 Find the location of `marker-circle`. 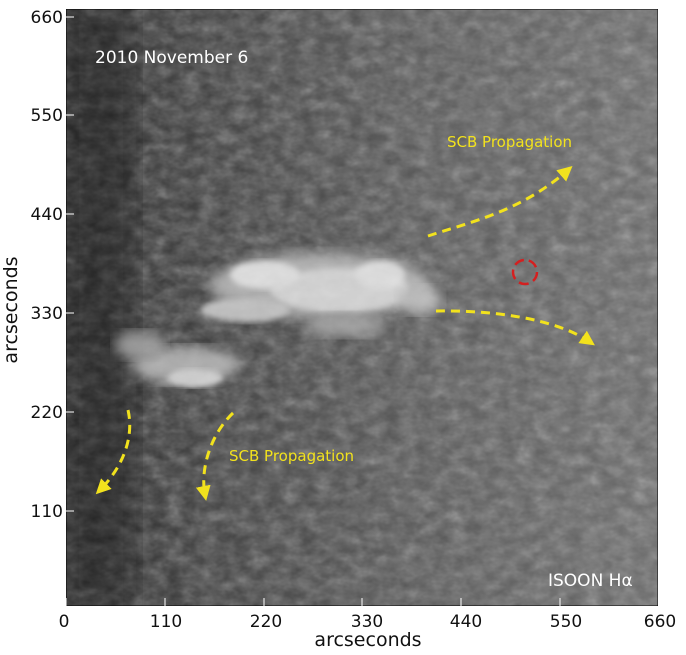

marker-circle is located at coordinates (525, 272).